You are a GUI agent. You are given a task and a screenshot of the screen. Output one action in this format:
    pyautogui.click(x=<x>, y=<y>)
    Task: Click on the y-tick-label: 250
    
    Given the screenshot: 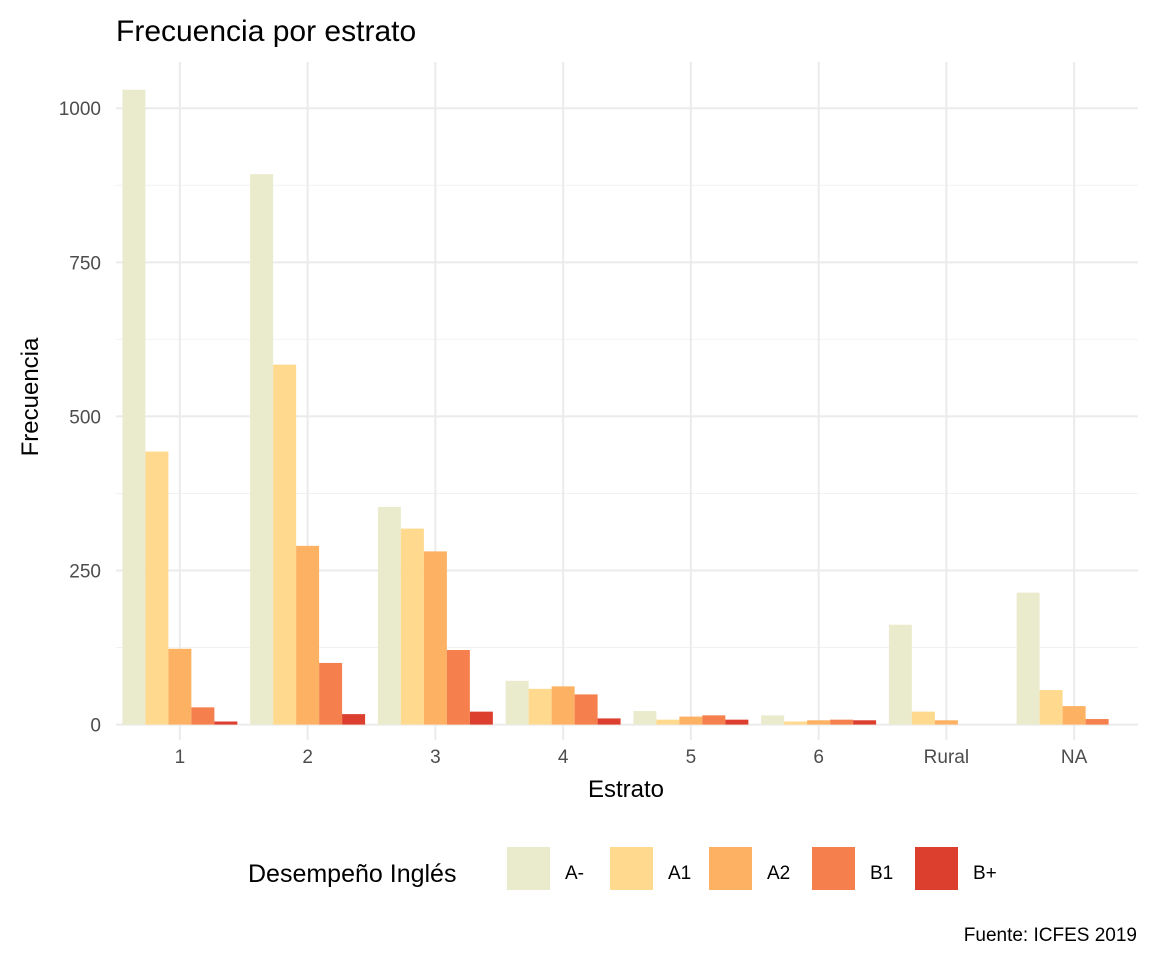 What is the action you would take?
    pyautogui.click(x=85, y=572)
    